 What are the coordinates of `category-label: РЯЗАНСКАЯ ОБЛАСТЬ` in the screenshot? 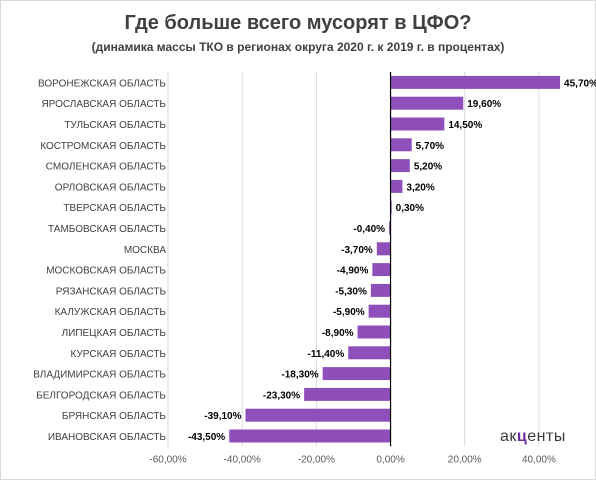 It's located at (111, 291).